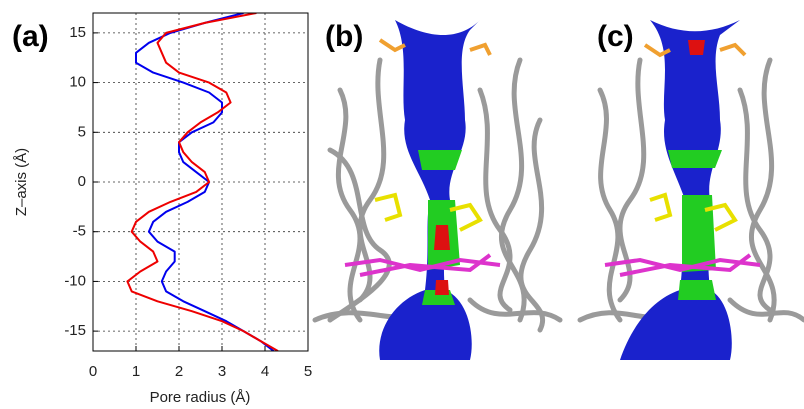 Image resolution: width=804 pixels, height=409 pixels. What do you see at coordinates (429, 190) in the screenshot?
I see `tunnel-b` at bounding box center [429, 190].